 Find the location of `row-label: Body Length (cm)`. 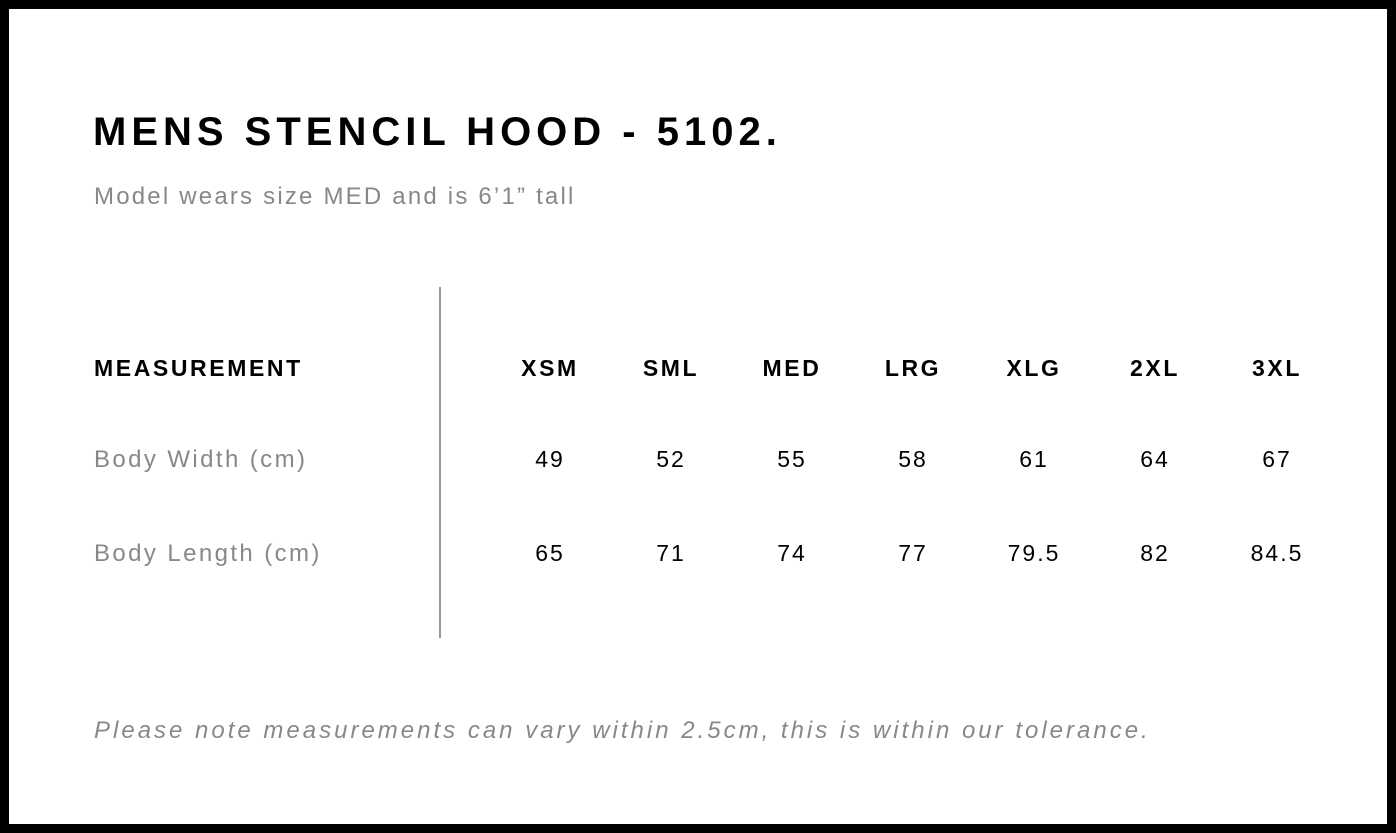

row-label: Body Length (cm) is located at coordinates (208, 553).